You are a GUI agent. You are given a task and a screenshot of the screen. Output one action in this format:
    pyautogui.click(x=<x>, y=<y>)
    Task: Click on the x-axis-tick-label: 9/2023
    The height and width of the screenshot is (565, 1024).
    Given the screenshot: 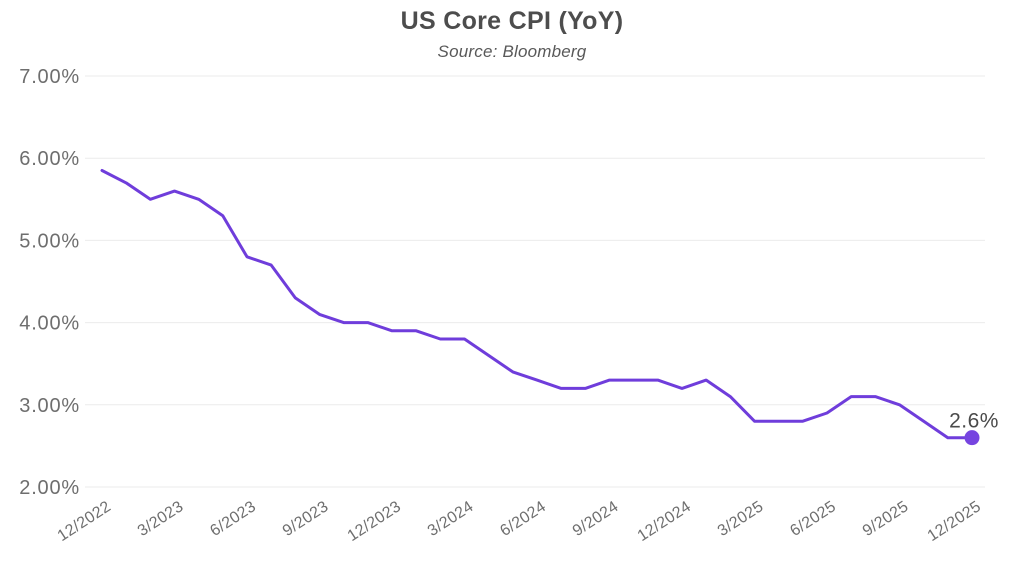 What is the action you would take?
    pyautogui.click(x=306, y=519)
    